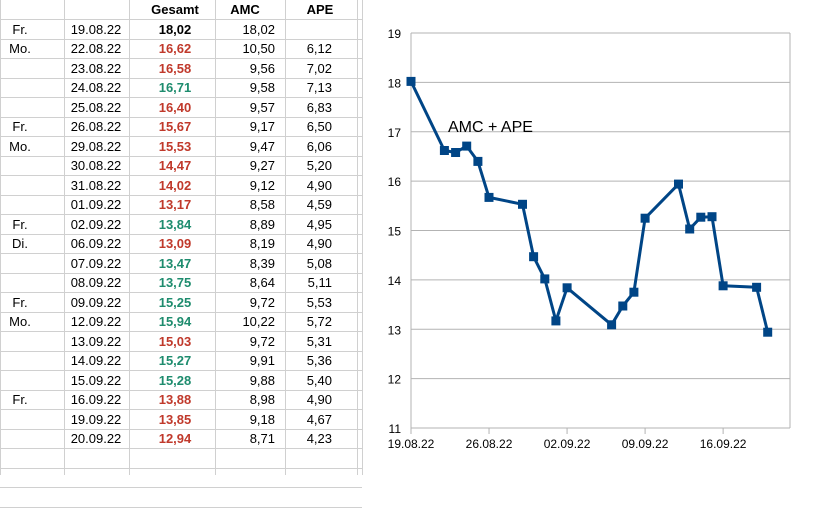  I want to click on amc-cell: 9,57, so click(262, 107).